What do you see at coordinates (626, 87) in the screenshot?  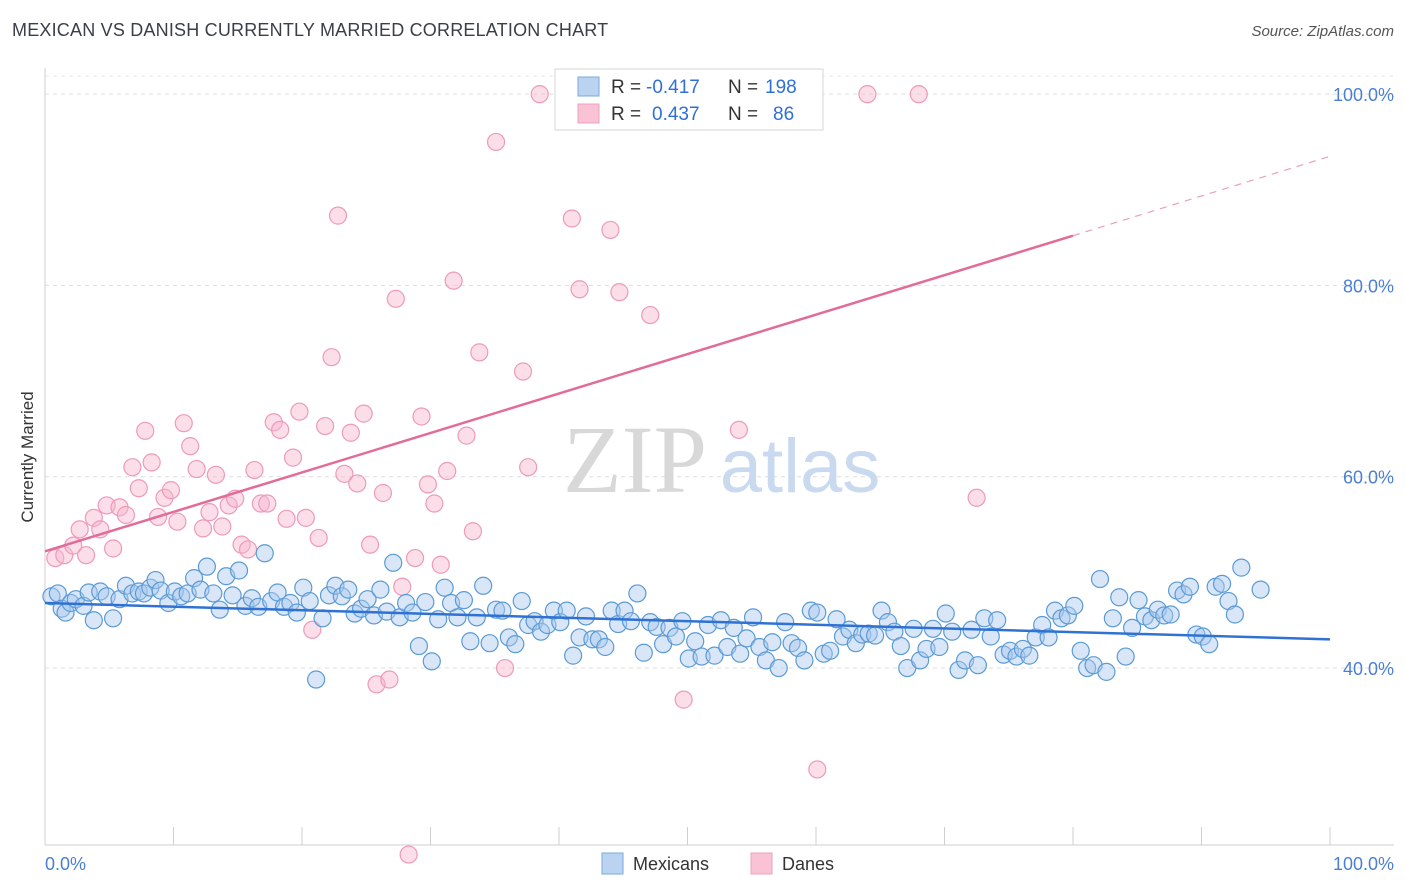 I see `mexicans-r-label: R =` at bounding box center [626, 87].